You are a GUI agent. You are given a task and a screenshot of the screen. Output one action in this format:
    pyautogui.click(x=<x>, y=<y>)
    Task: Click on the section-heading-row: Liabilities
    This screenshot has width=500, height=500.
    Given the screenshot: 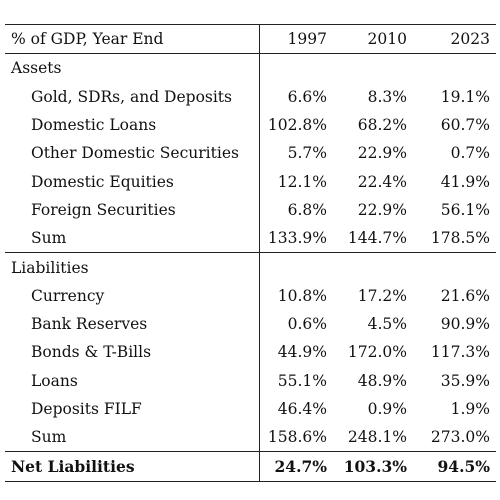 What is the action you would take?
    pyautogui.click(x=250, y=267)
    